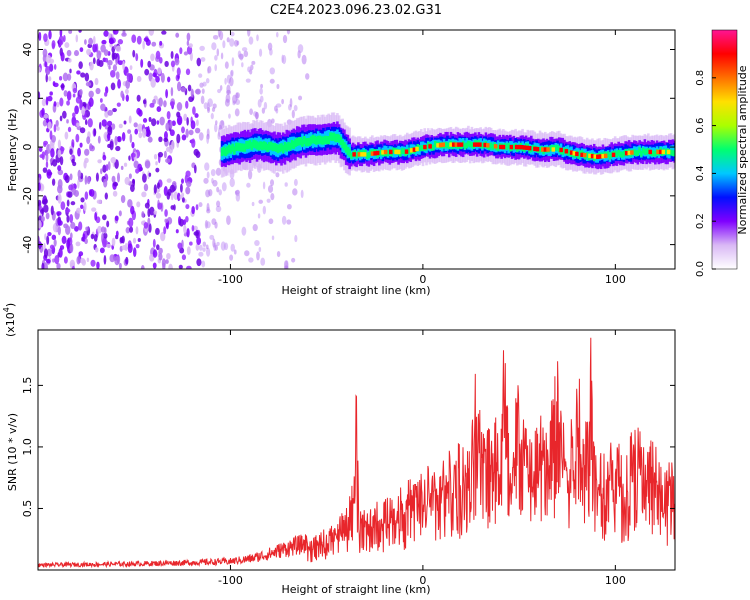 This screenshot has height=600, width=750. What do you see at coordinates (27, 50) in the screenshot?
I see `spectrogram-y-tick-label: 40` at bounding box center [27, 50].